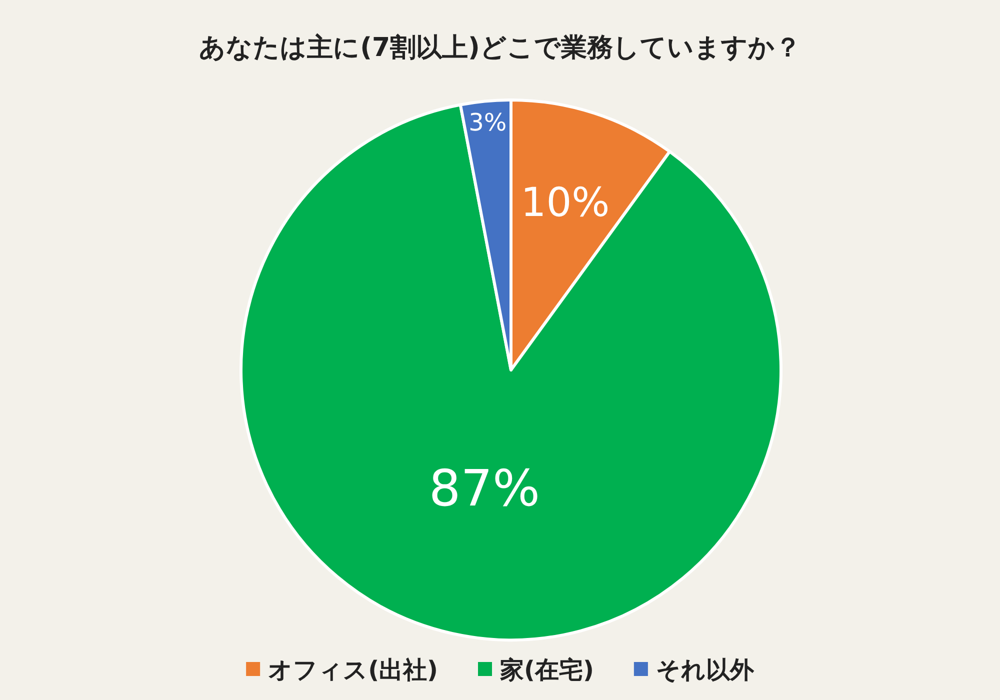  Describe the element at coordinates (500, 48) in the screenshot. I see `chart-title: あなたは主に(7割以上)どこで業務していますか？` at that location.